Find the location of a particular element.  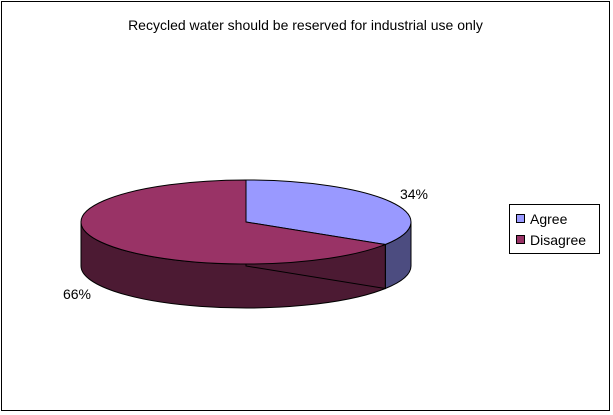

legend-label-agree: Agree is located at coordinates (549, 218).